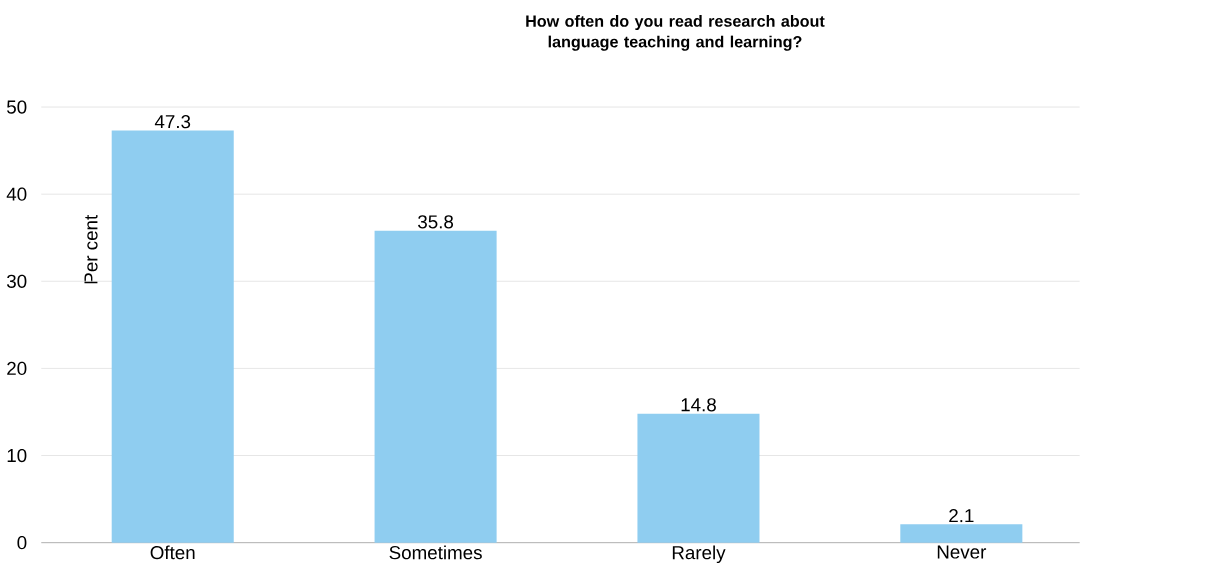  Describe the element at coordinates (22, 543) in the screenshot. I see `y-tick-label: 0` at that location.